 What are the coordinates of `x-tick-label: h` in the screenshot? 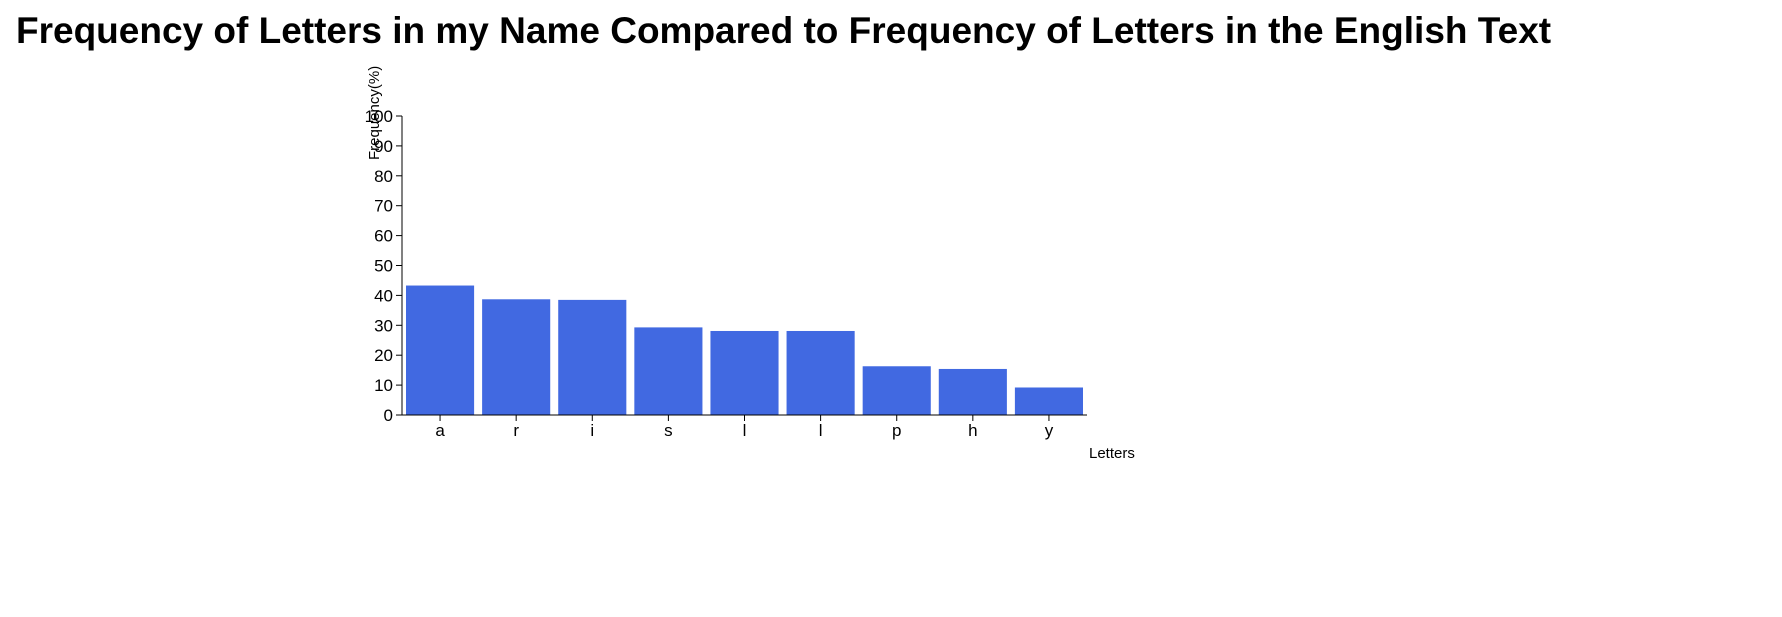 It's located at (972, 430).